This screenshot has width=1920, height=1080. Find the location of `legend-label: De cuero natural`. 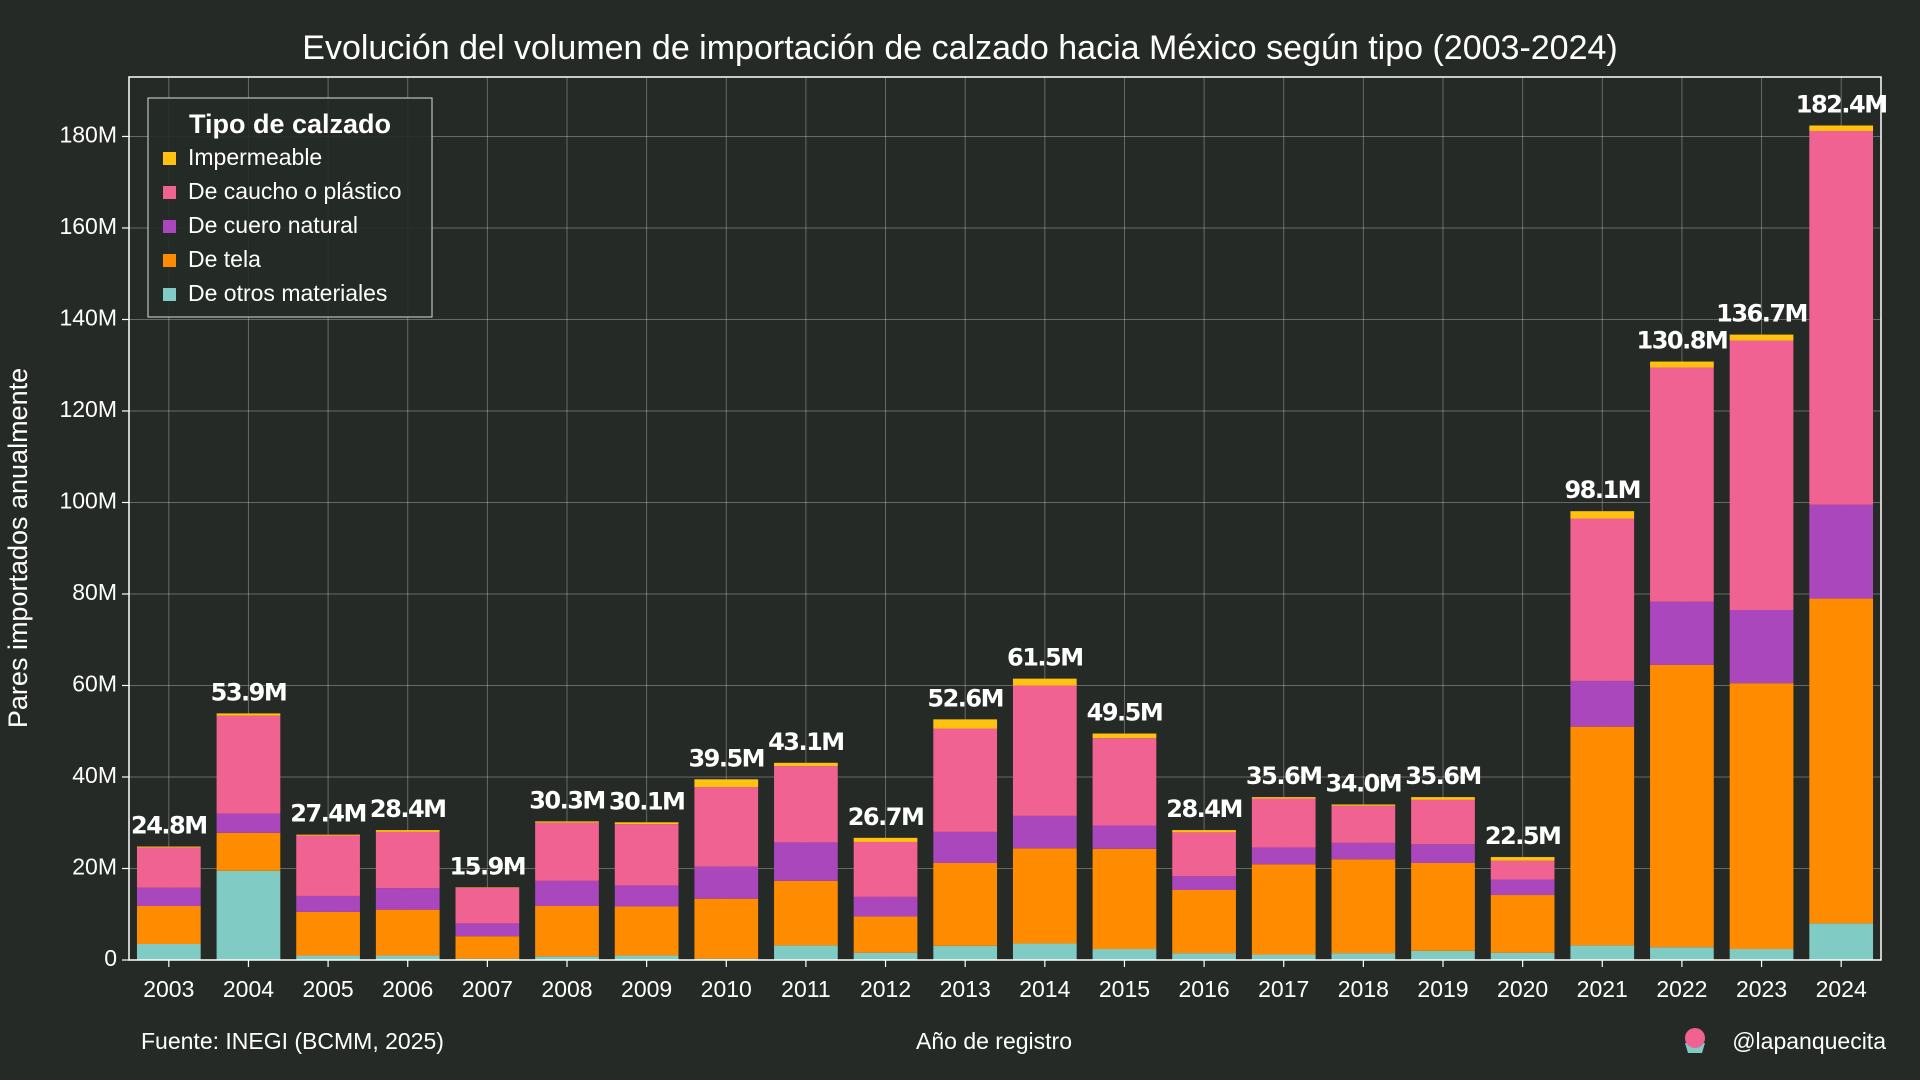

legend-label: De cuero natural is located at coordinates (273, 225).